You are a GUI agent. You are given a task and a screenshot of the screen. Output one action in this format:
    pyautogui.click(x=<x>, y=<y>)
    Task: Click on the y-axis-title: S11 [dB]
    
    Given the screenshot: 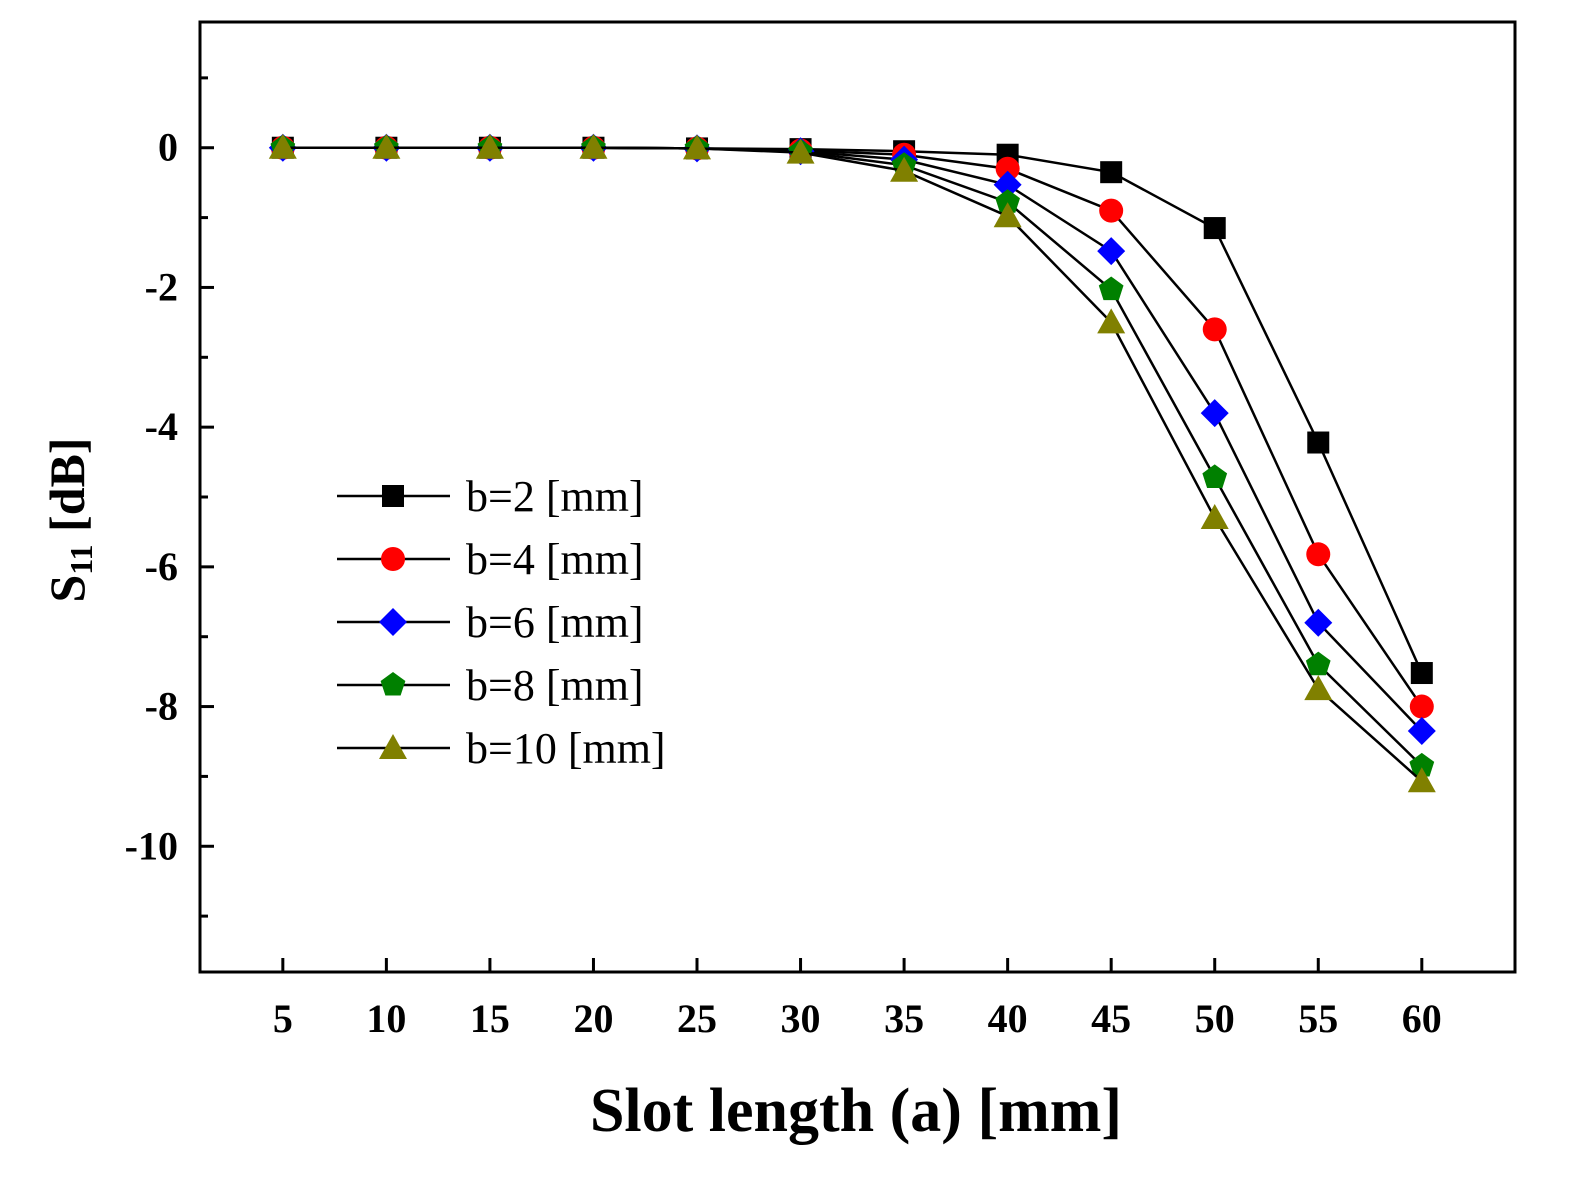 What is the action you would take?
    pyautogui.click(x=69, y=519)
    